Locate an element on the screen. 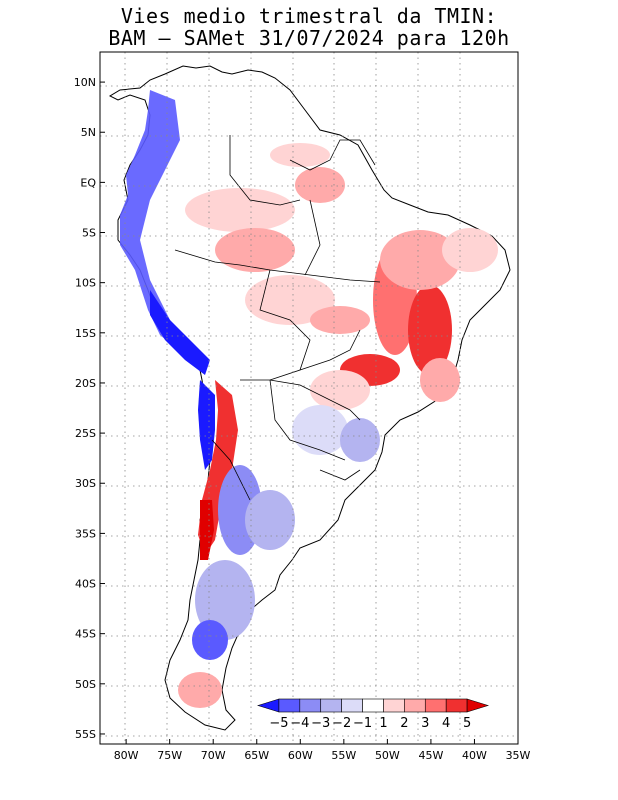 The width and height of the screenshot is (618, 800). colorbar-label: −5 is located at coordinates (278, 723).